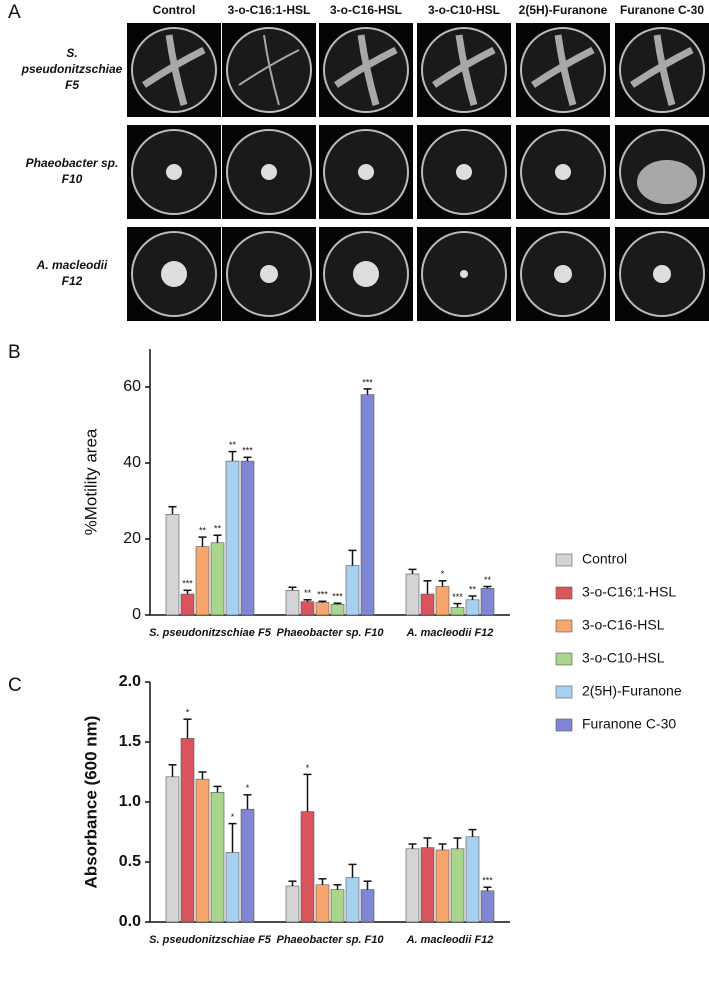  I want to click on row-label: F5, so click(72, 85).